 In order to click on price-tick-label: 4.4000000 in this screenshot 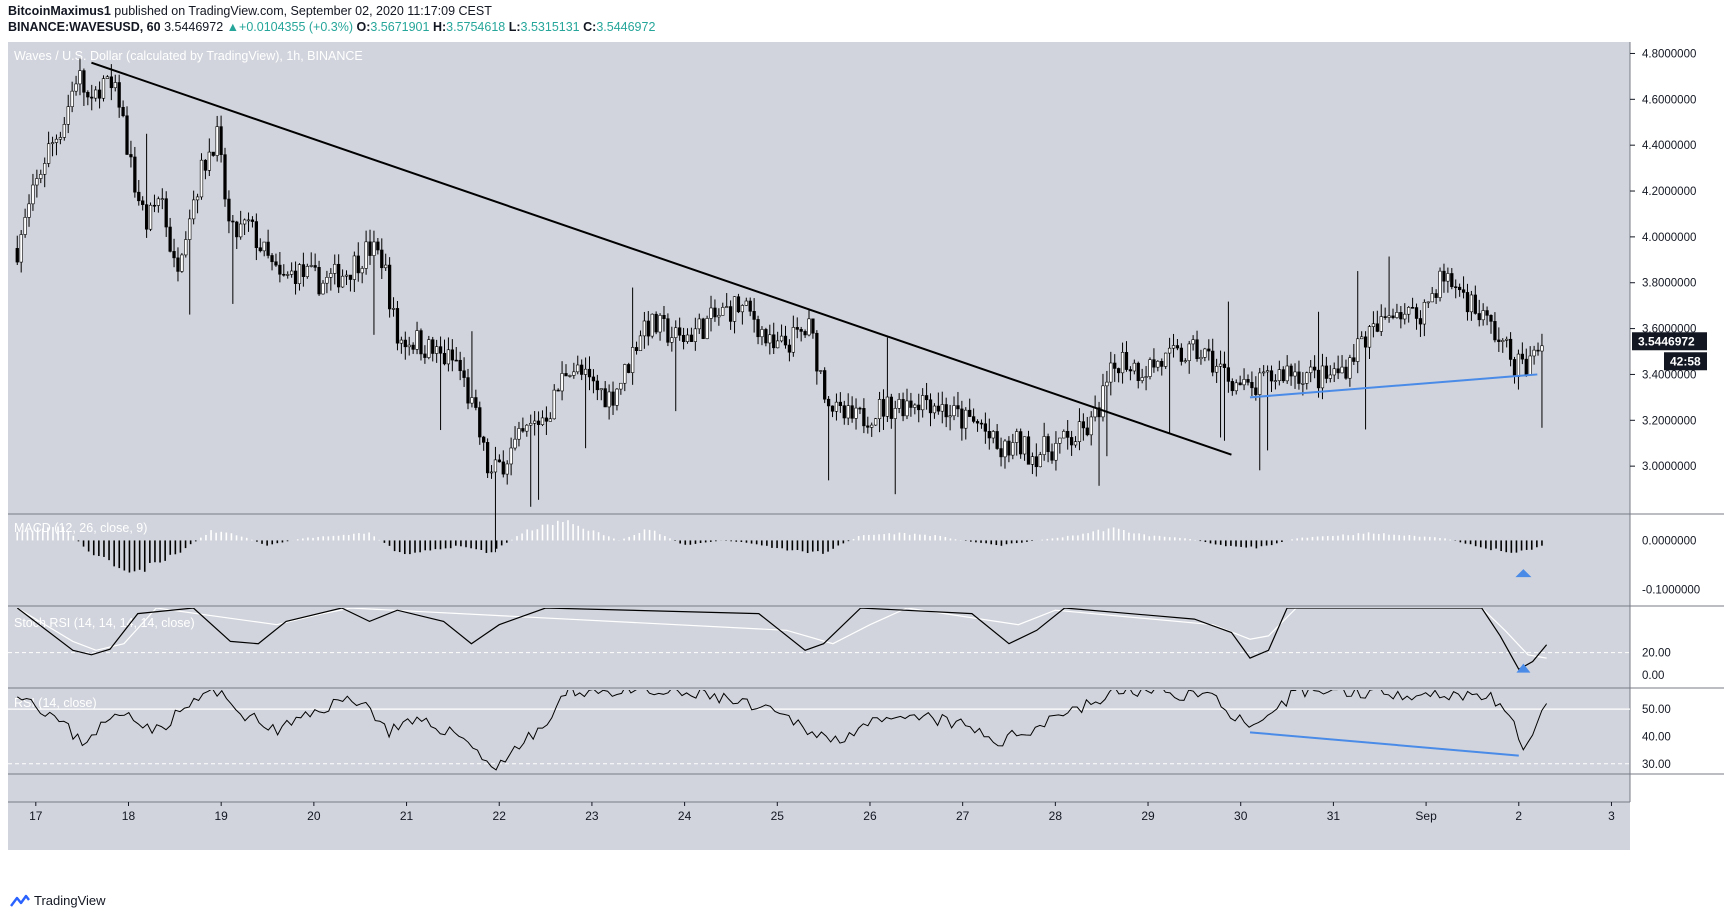, I will do `click(1669, 146)`.